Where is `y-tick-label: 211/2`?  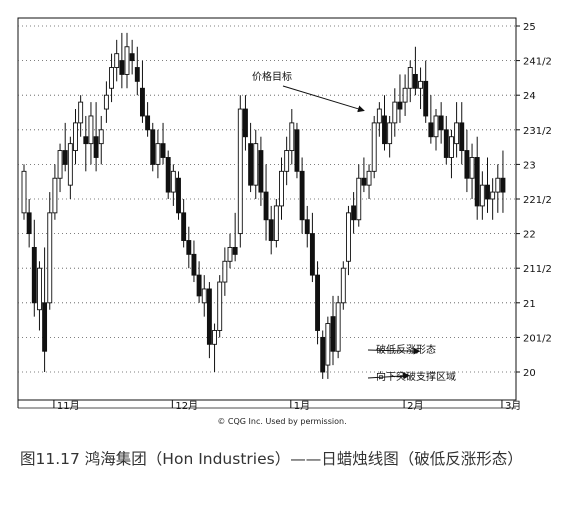 y-tick-label: 211/2 is located at coordinates (537, 269).